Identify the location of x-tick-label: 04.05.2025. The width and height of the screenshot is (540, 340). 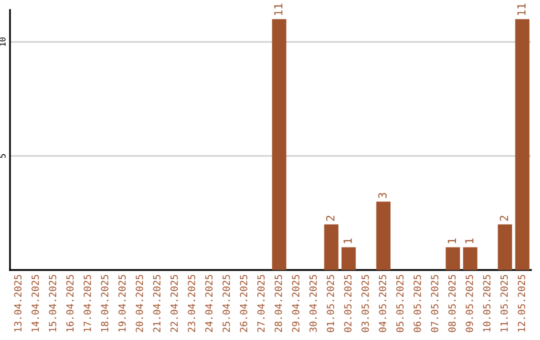
(382, 303).